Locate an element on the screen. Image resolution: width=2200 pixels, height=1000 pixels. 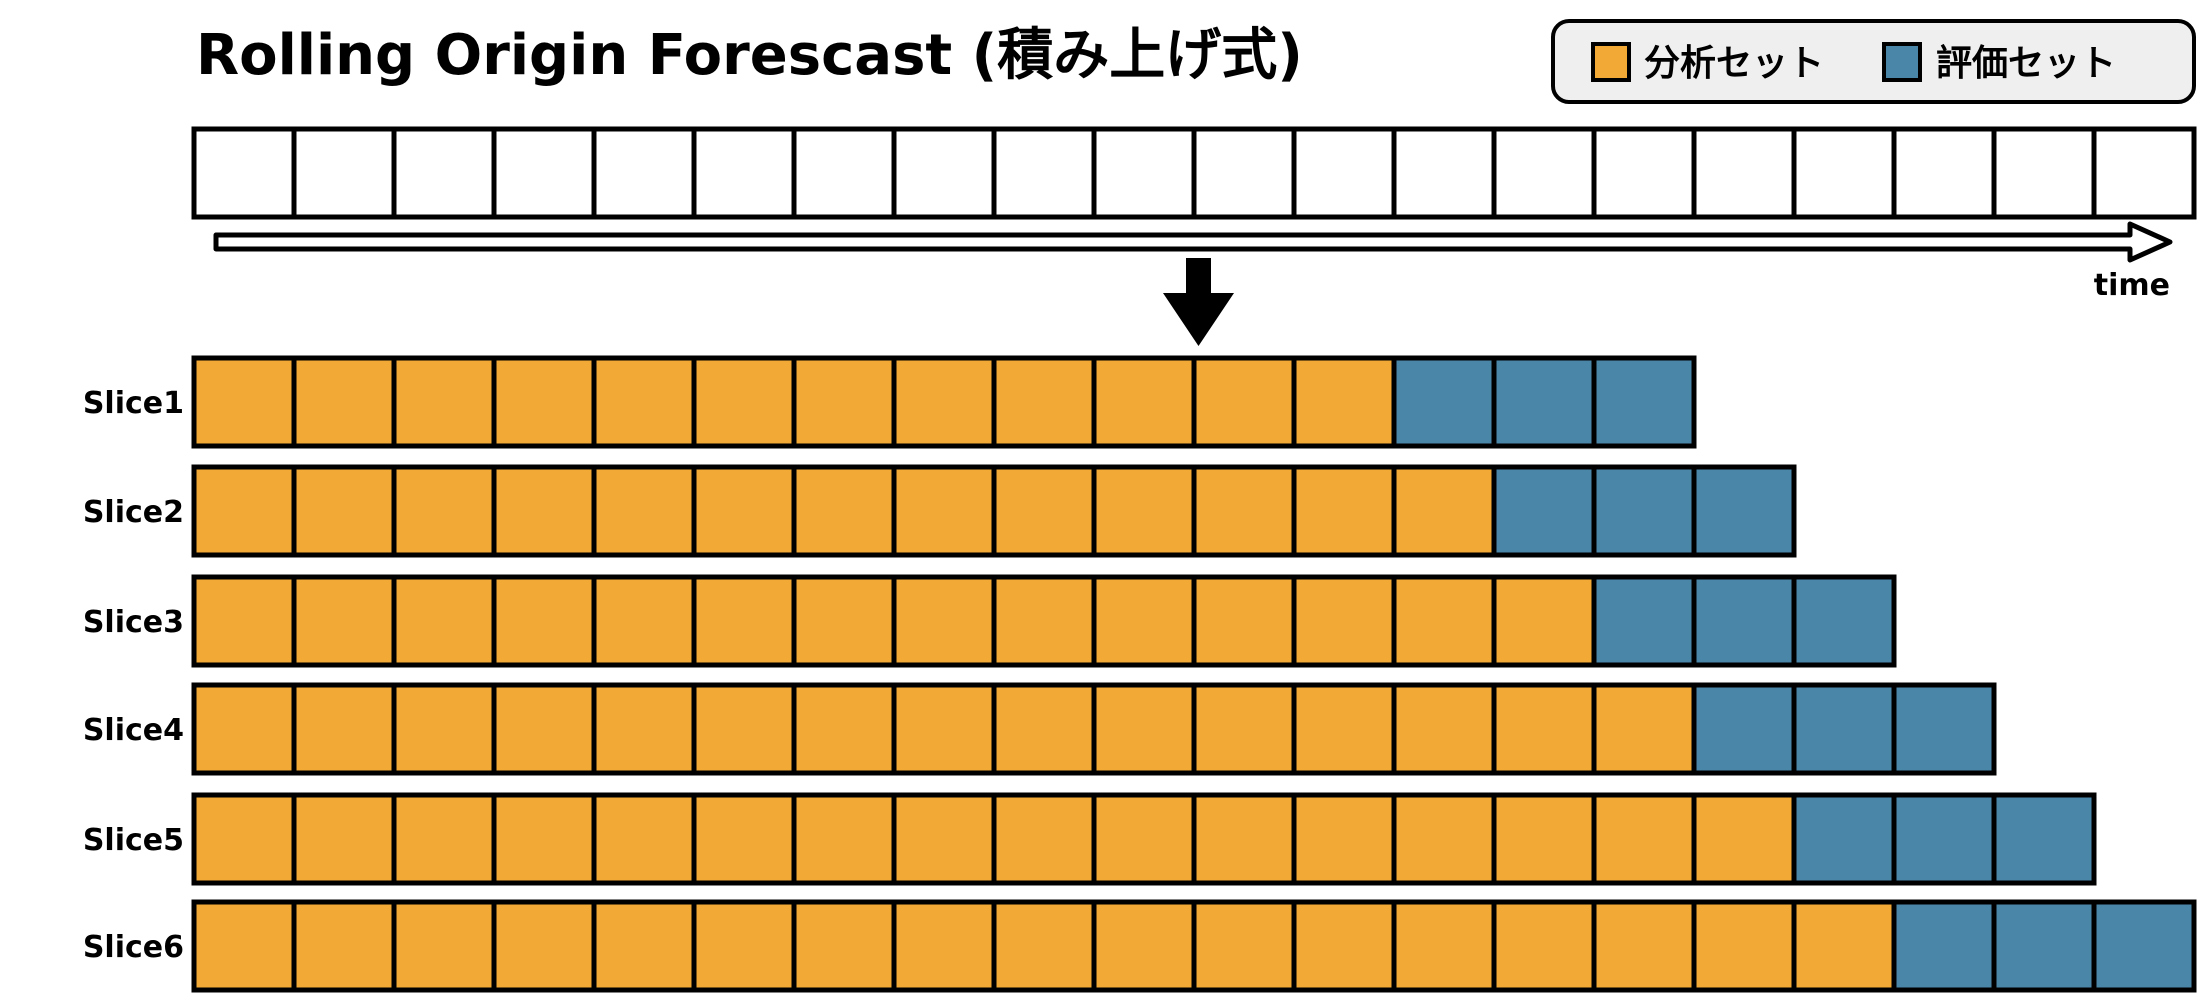
slice-label: Slice1 is located at coordinates (133, 403).